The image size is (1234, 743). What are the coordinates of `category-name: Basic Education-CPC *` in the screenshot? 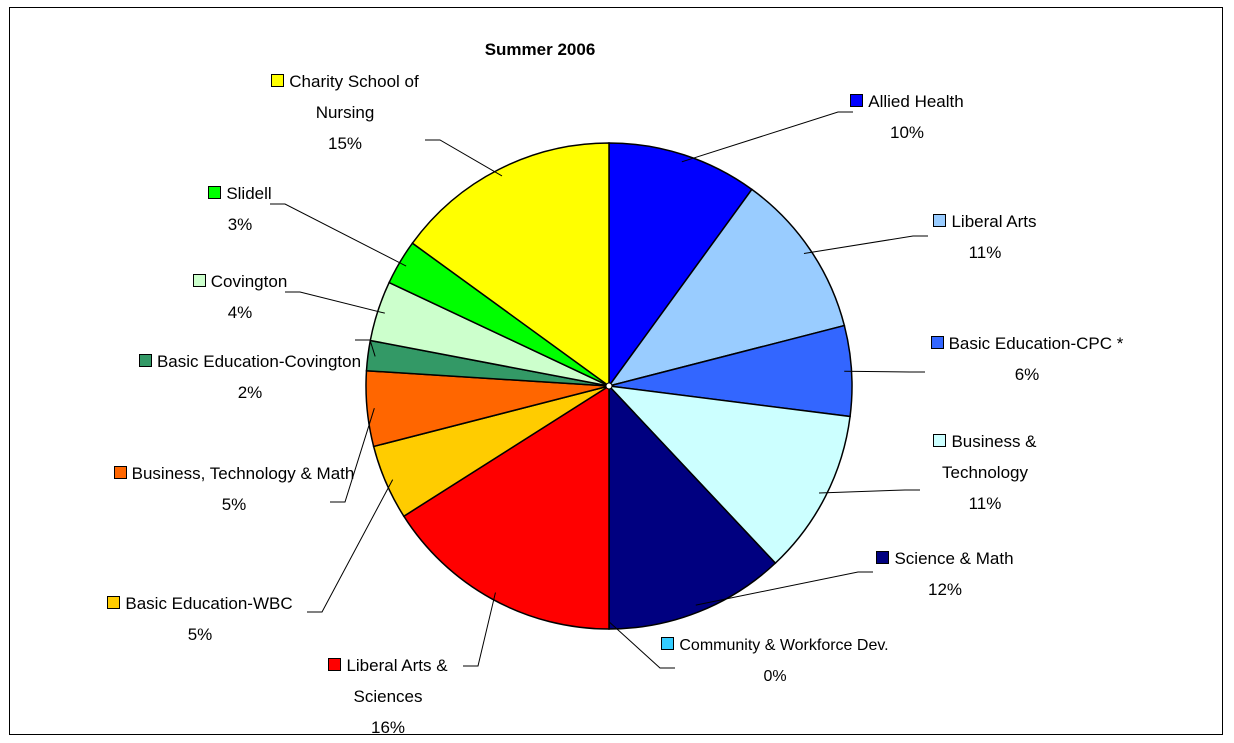 It's located at (1036, 343).